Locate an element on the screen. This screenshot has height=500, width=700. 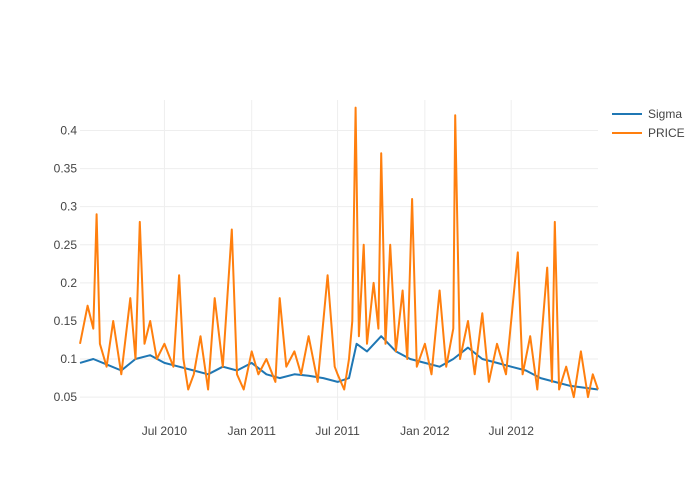
legend-label-sigma: Sigma is located at coordinates (665, 114).